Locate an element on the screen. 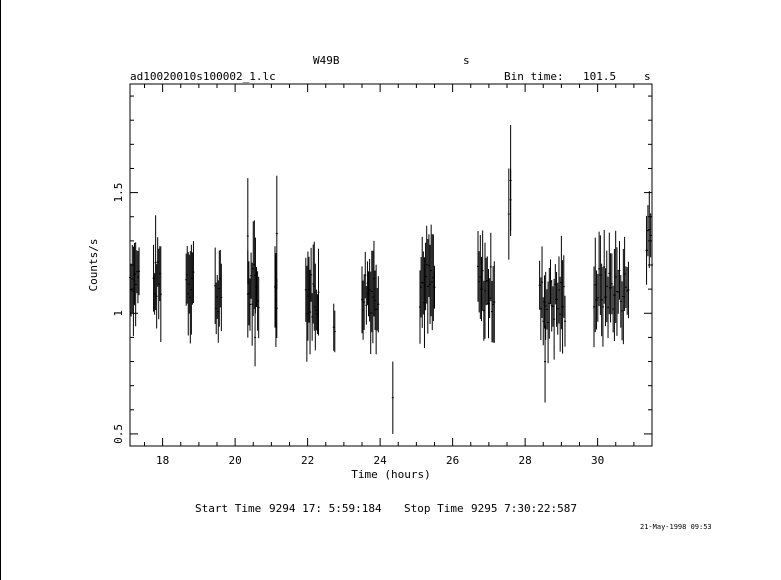 Image resolution: width=781 pixels, height=580 pixels. x-tick-label: 18 is located at coordinates (162, 460).